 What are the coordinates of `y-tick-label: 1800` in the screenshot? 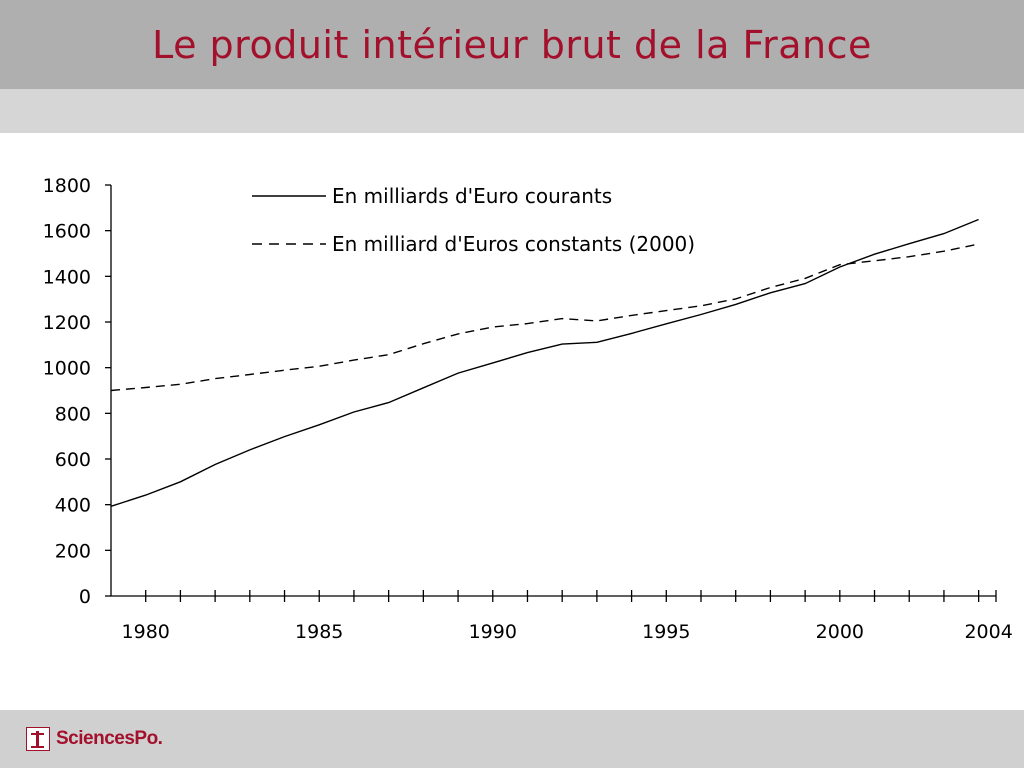 It's located at (67, 186).